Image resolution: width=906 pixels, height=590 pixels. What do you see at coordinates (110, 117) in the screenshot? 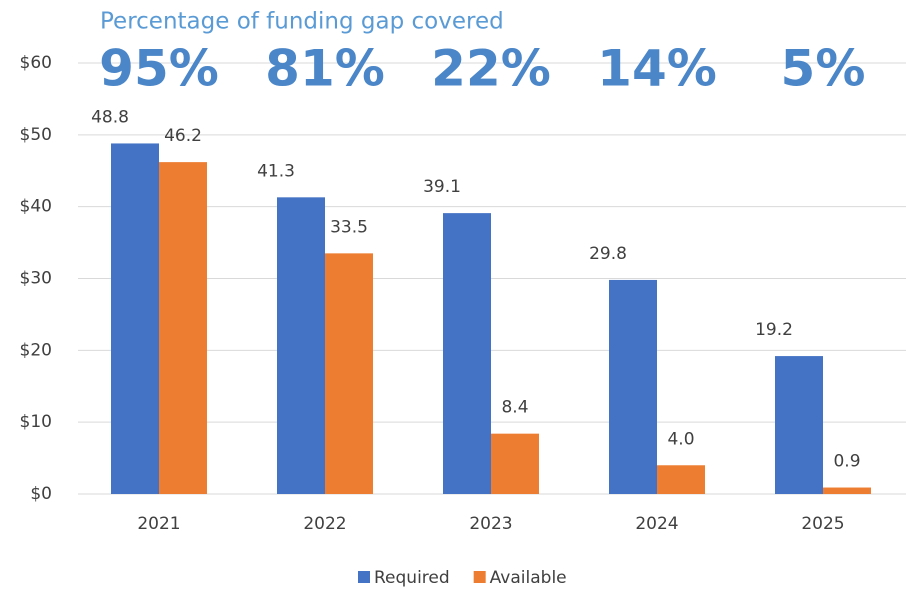
I see `data-label: 48.8` at bounding box center [110, 117].